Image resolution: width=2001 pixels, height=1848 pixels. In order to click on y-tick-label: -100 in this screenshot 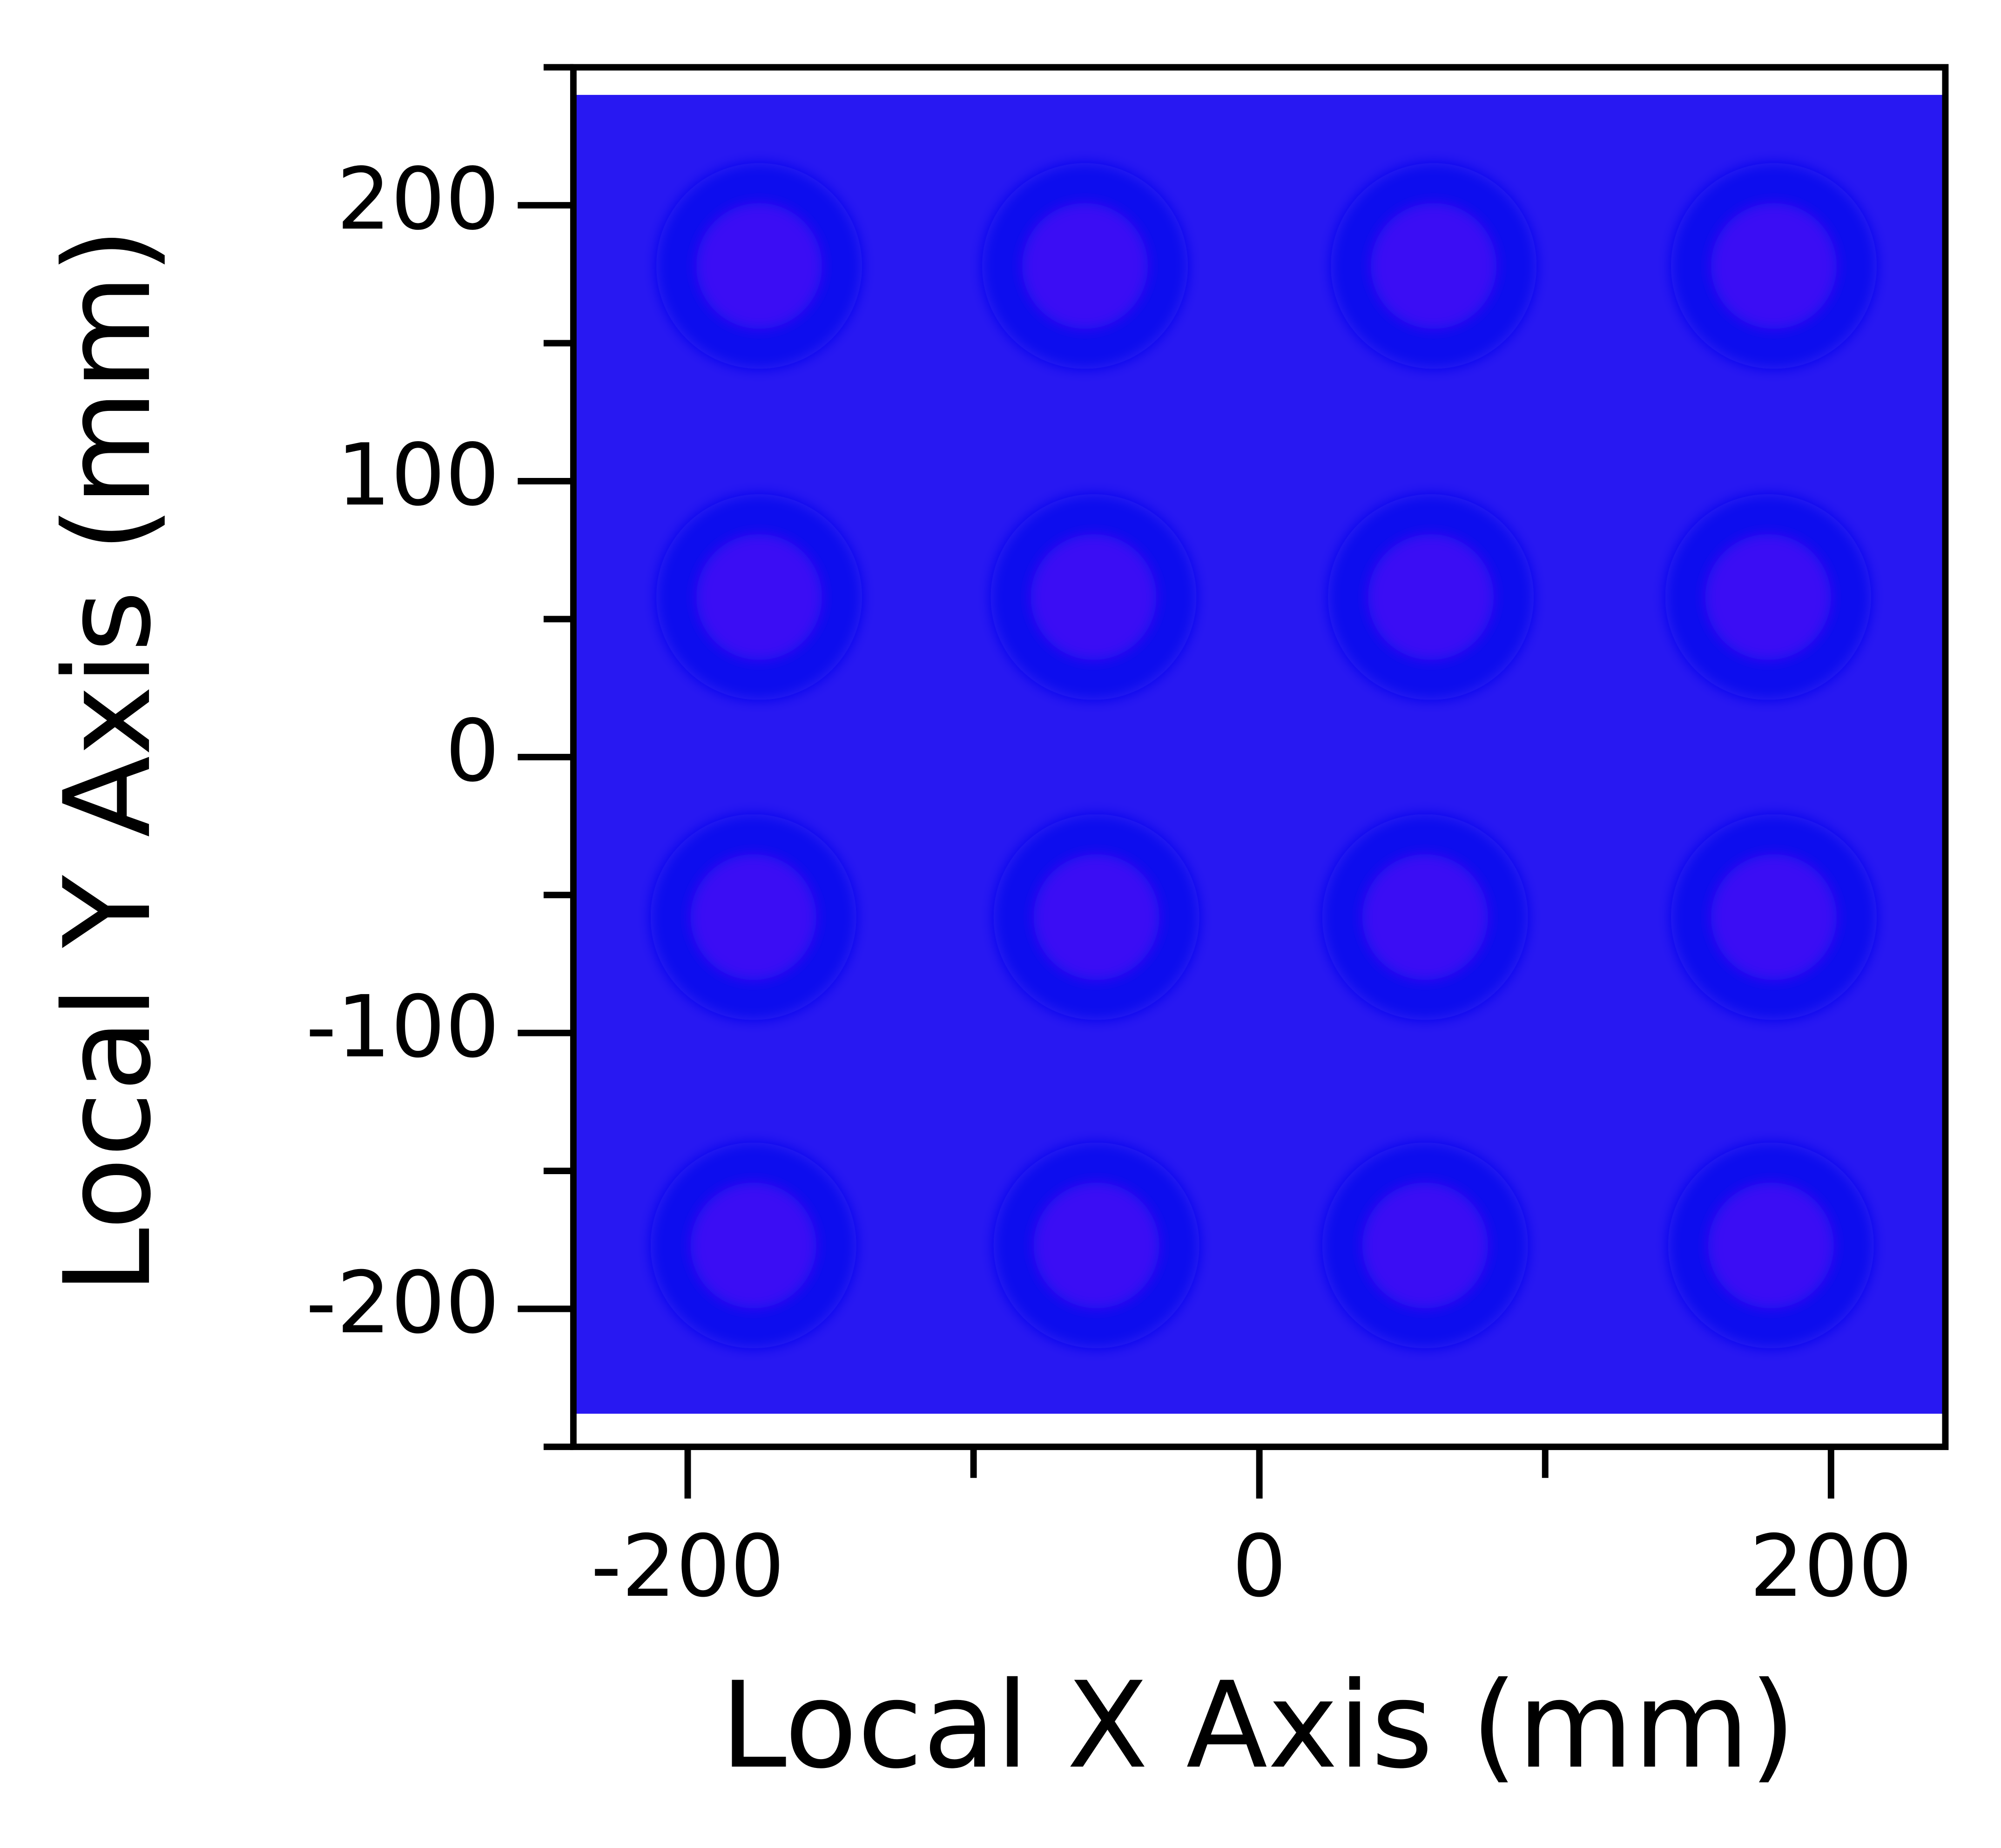, I will do `click(402, 1027)`.